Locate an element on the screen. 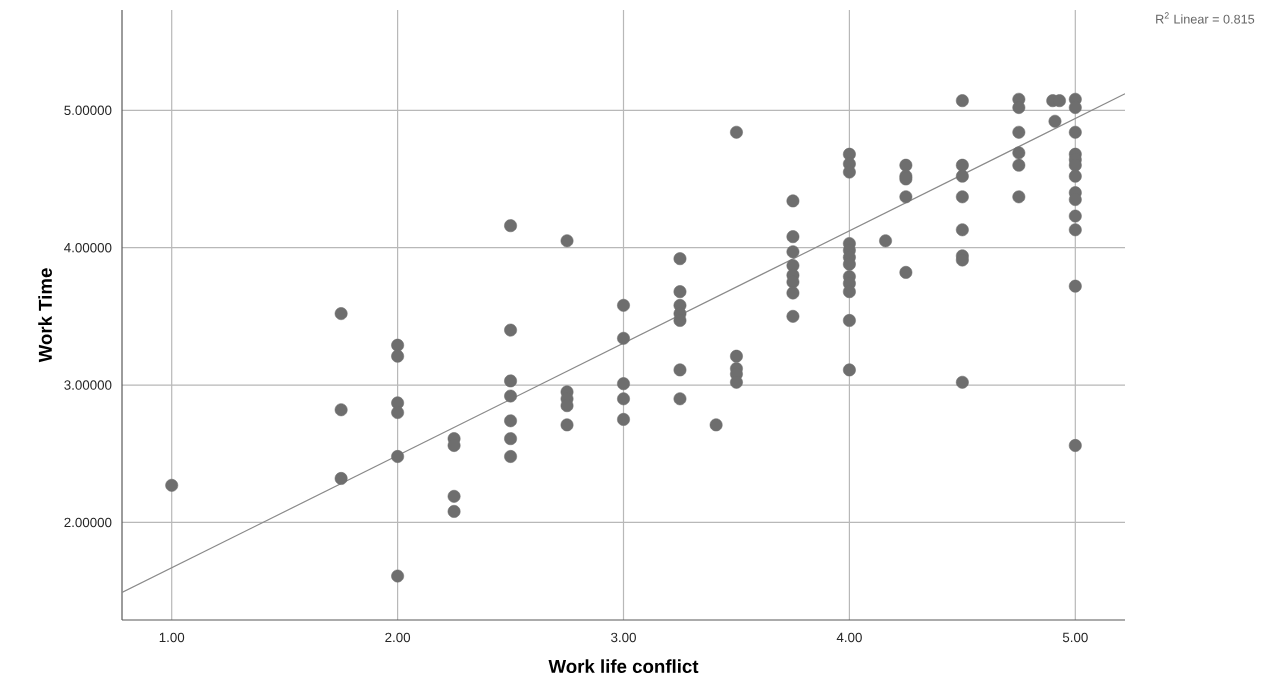  y-tick-label: 2.00000 is located at coordinates (88, 522).